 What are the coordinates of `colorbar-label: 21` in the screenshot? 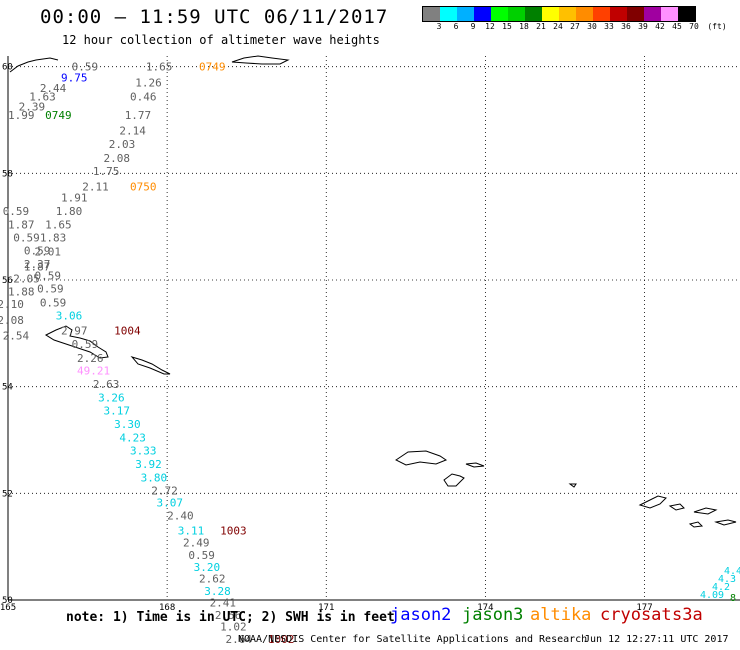 It's located at (541, 26).